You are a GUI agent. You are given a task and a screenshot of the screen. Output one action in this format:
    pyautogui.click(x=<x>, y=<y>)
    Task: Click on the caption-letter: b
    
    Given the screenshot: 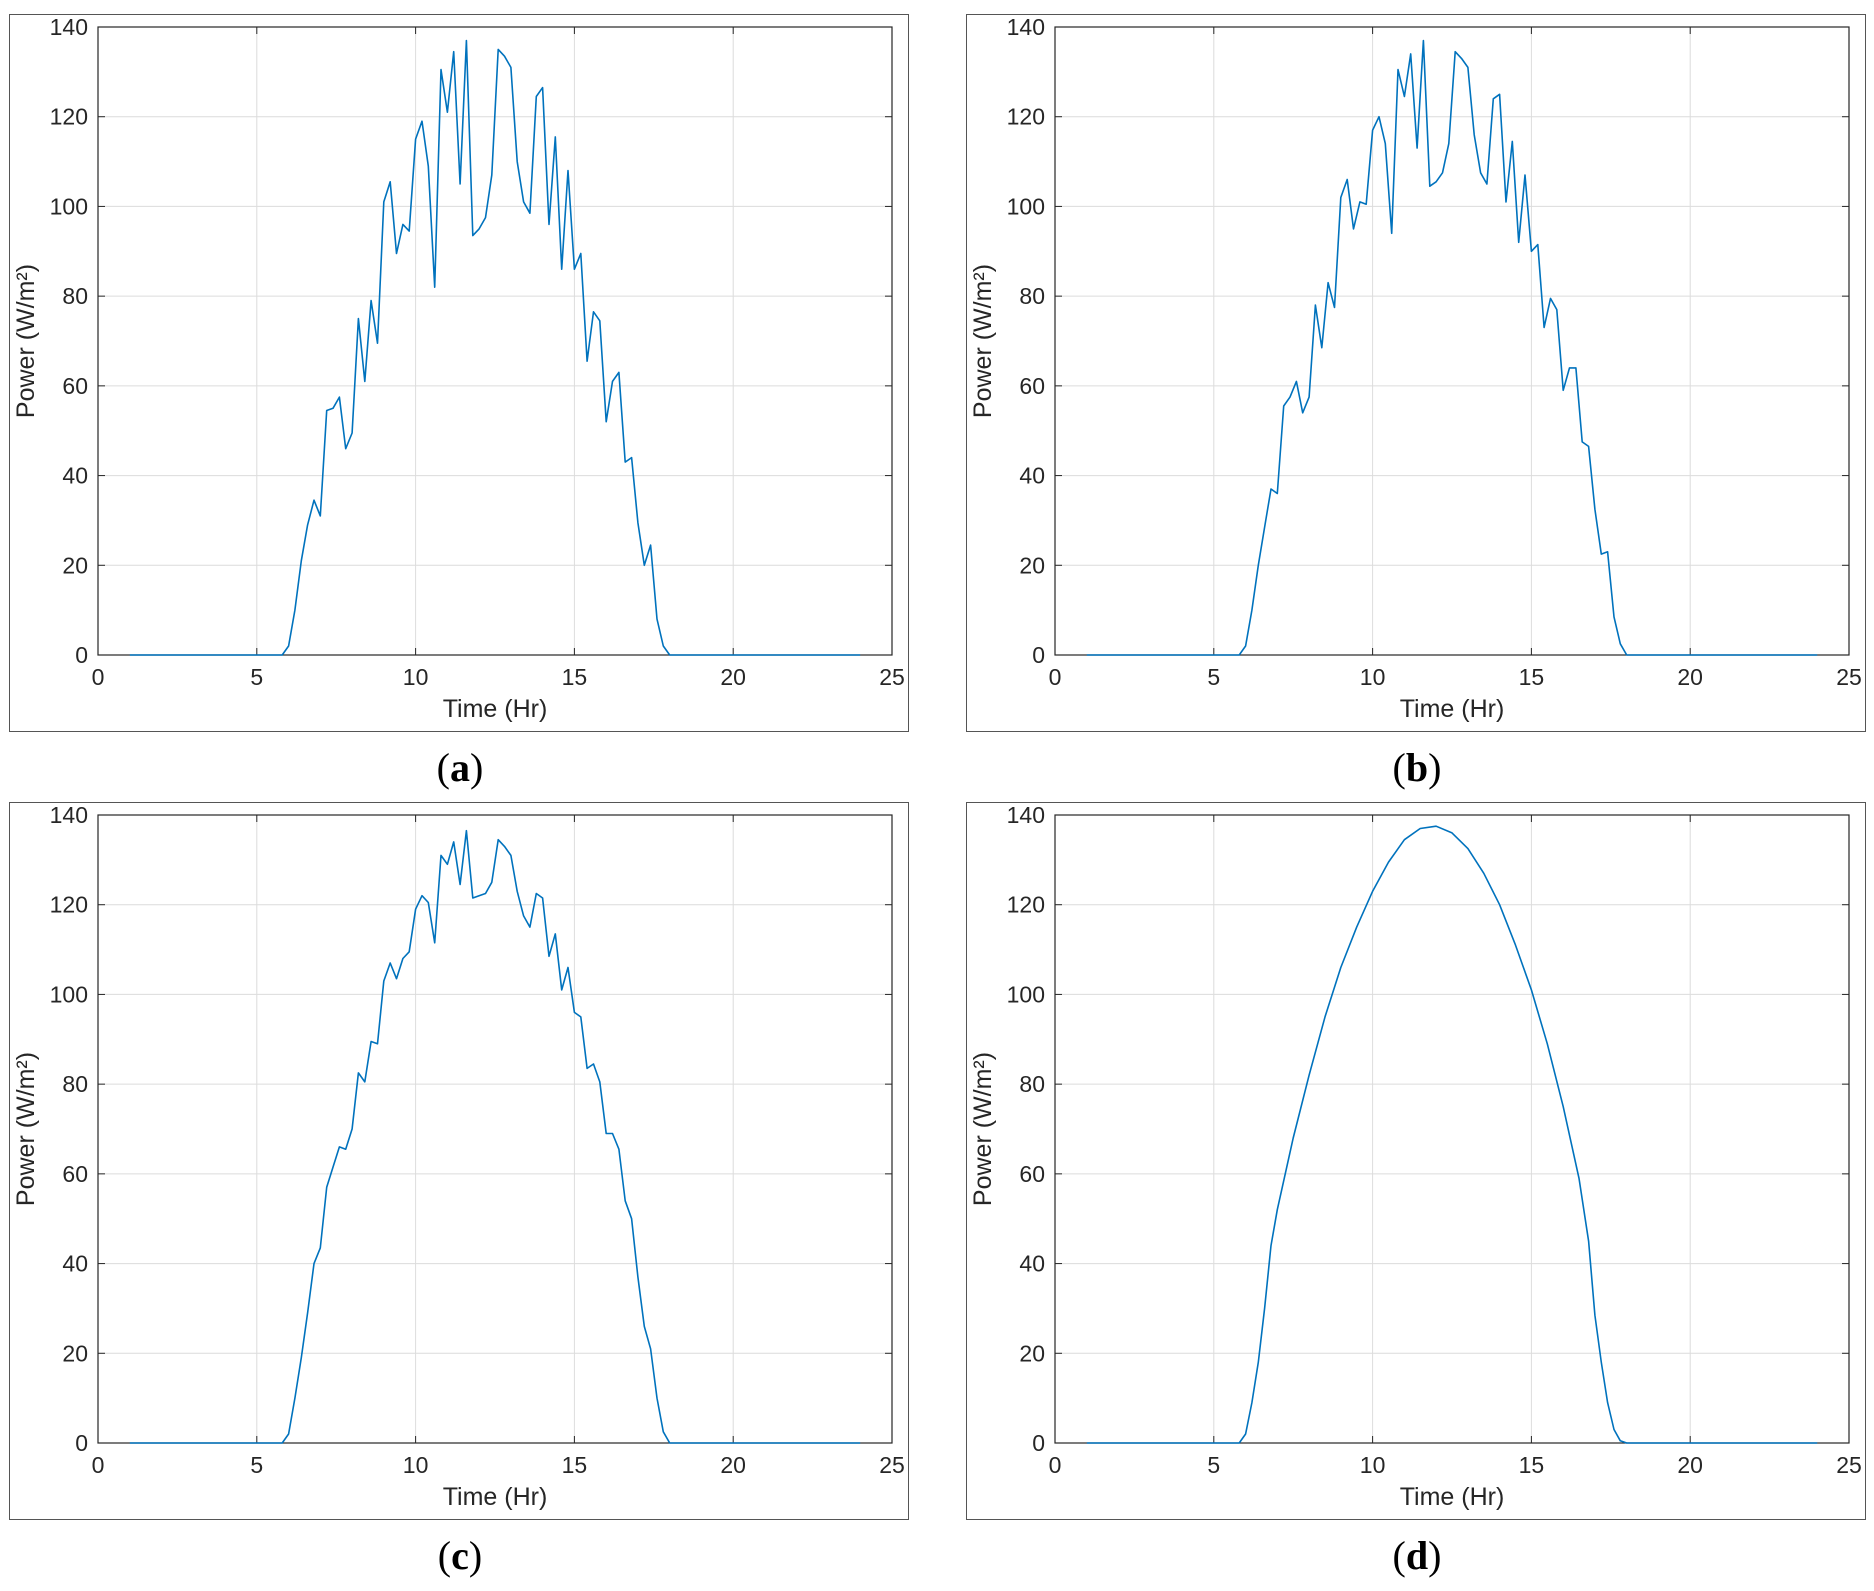 What is the action you would take?
    pyautogui.click(x=1417, y=767)
    